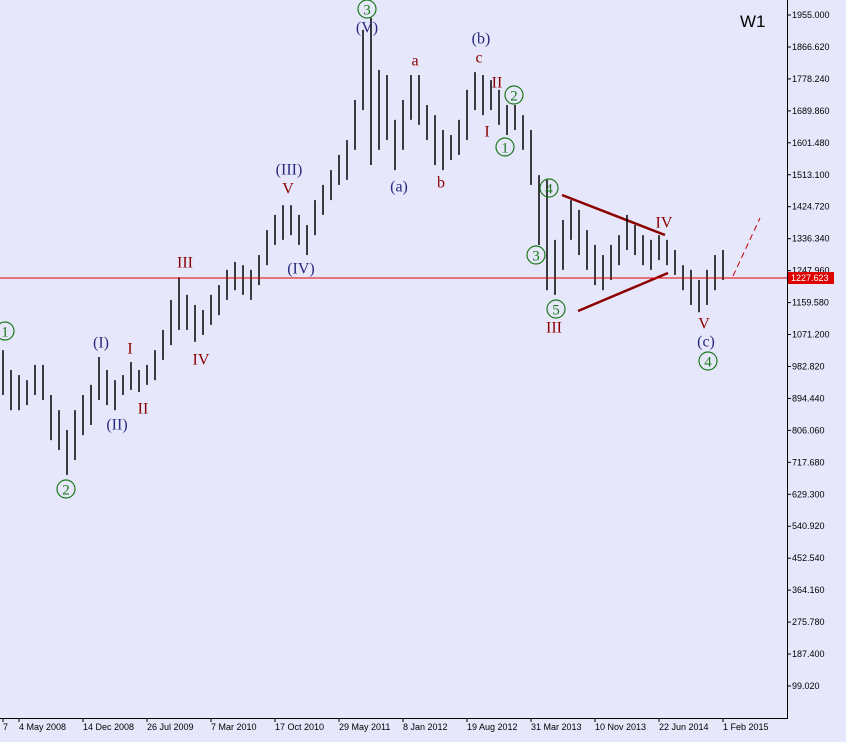  I want to click on y-tick-label: 982.820, so click(808, 366).